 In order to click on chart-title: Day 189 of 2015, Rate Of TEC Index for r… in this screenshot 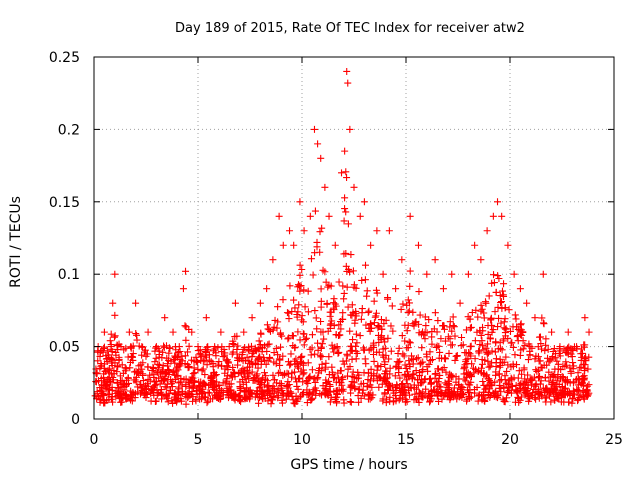, I will do `click(350, 28)`.